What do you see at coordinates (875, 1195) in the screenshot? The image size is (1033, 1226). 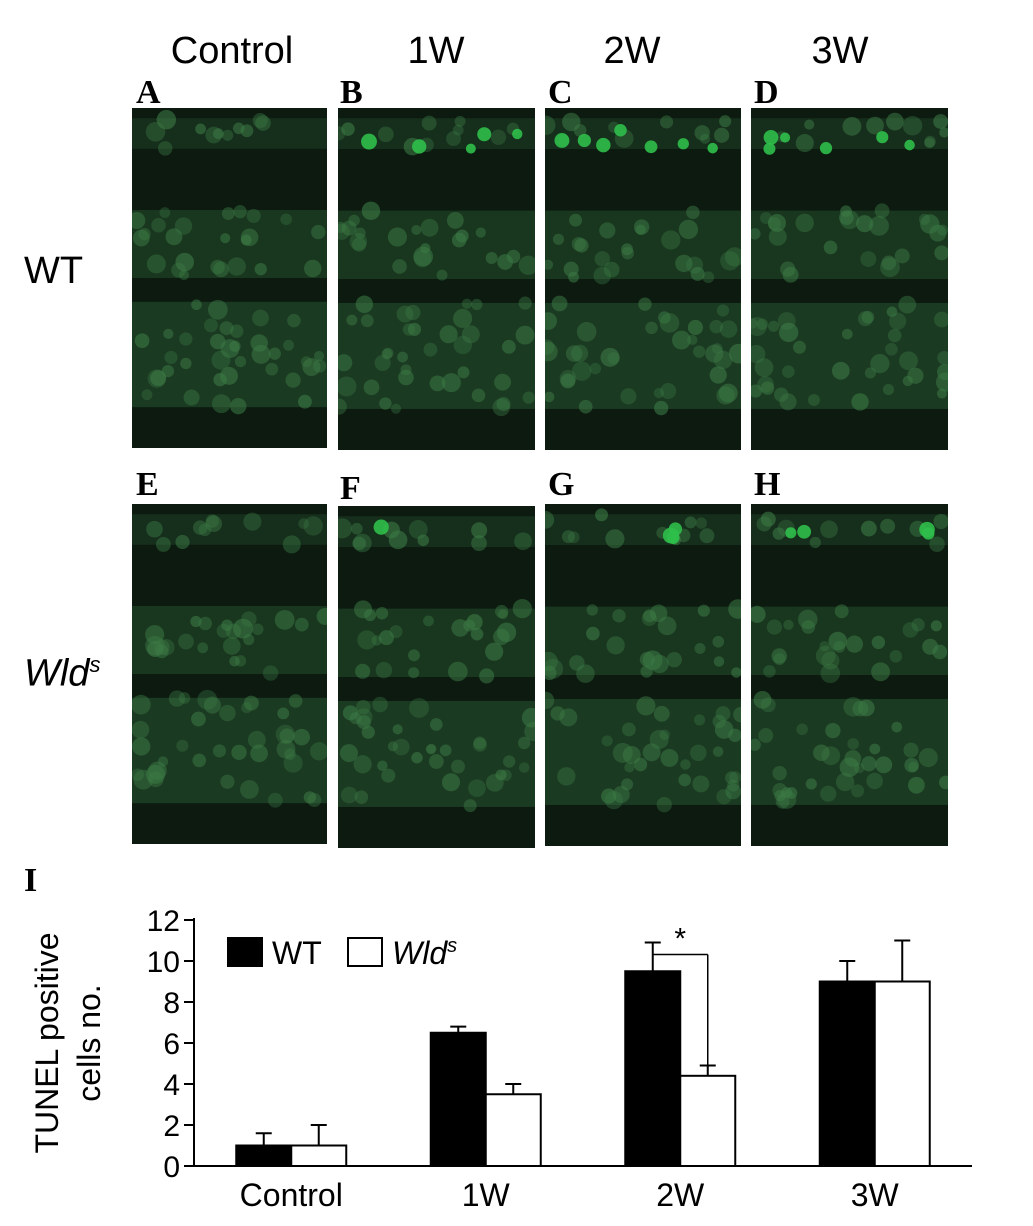 I see `x-tick-label: 3W` at bounding box center [875, 1195].